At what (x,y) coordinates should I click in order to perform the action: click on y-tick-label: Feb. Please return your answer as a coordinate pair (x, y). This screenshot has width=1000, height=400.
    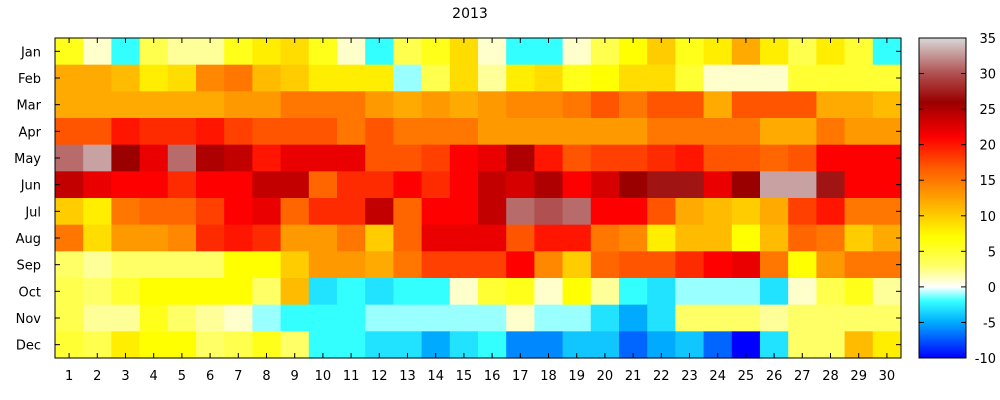
    Looking at the image, I should click on (29, 79).